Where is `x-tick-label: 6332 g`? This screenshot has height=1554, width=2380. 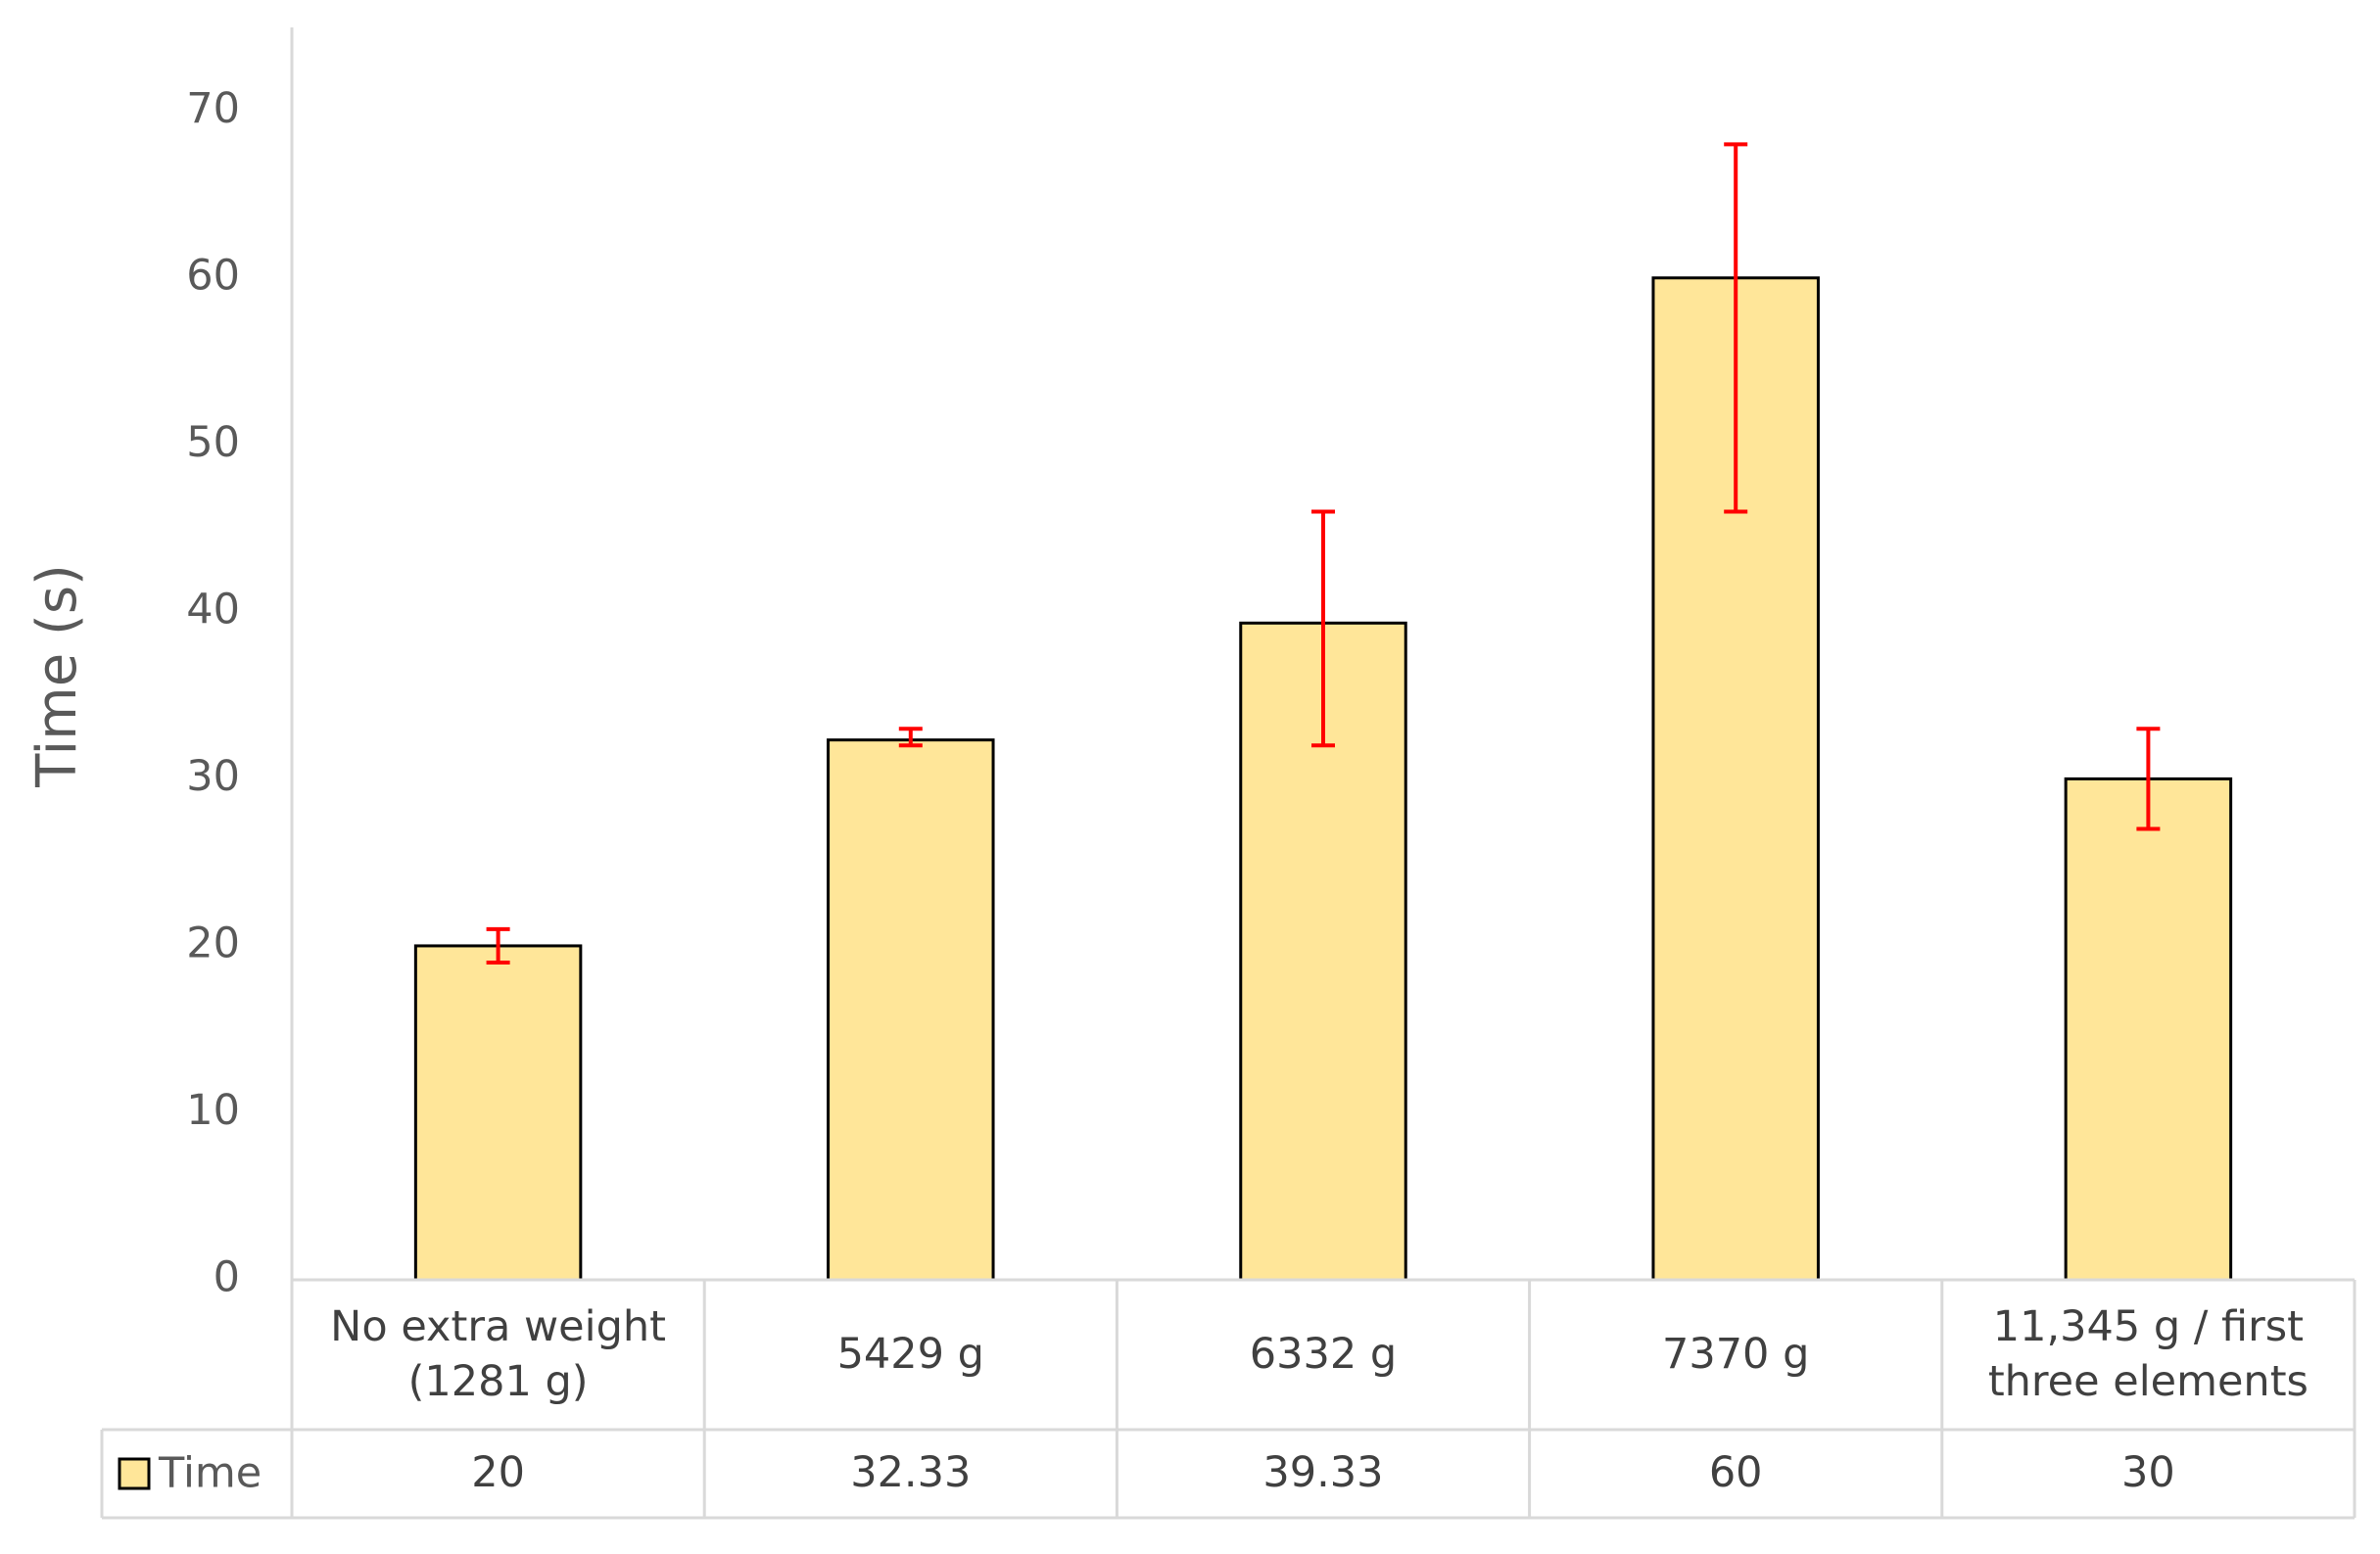
x-tick-label: 6332 g is located at coordinates (1323, 1354).